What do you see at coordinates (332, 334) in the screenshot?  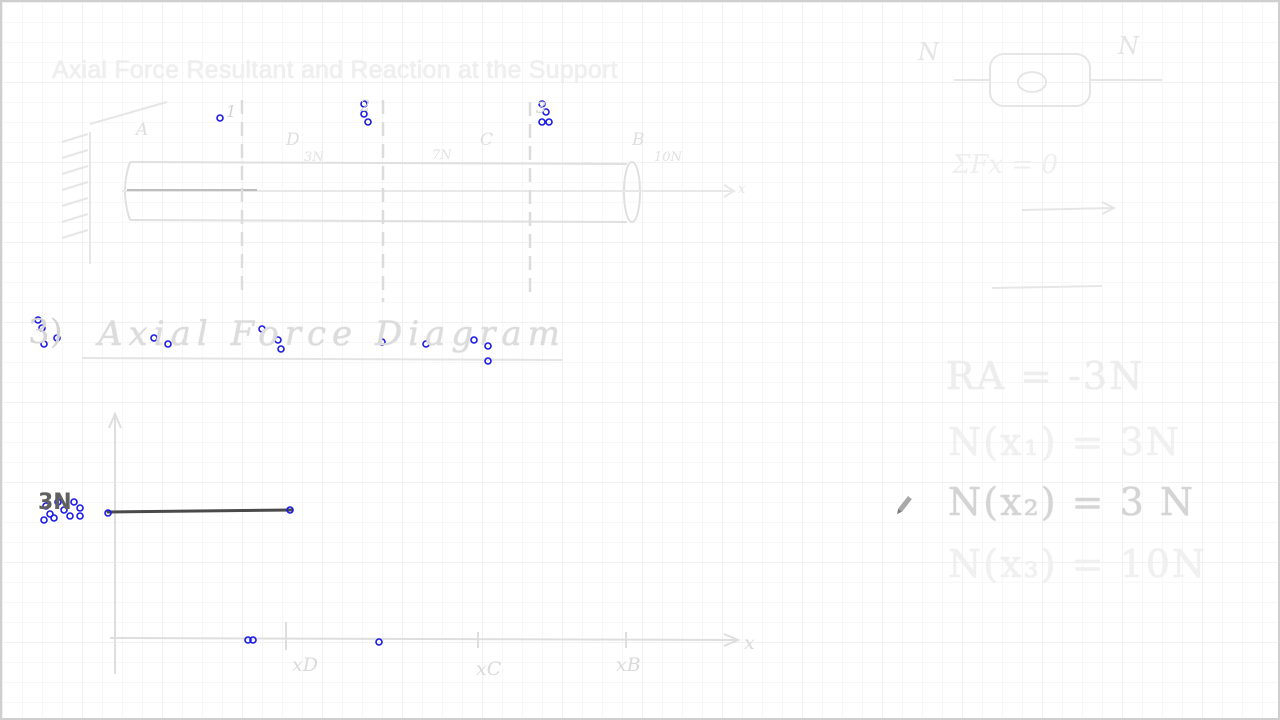 I see `diagram-heading: Axial Force Diagram` at bounding box center [332, 334].